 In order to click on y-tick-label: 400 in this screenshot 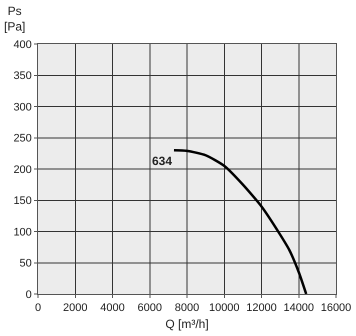, I will do `click(22, 44)`.